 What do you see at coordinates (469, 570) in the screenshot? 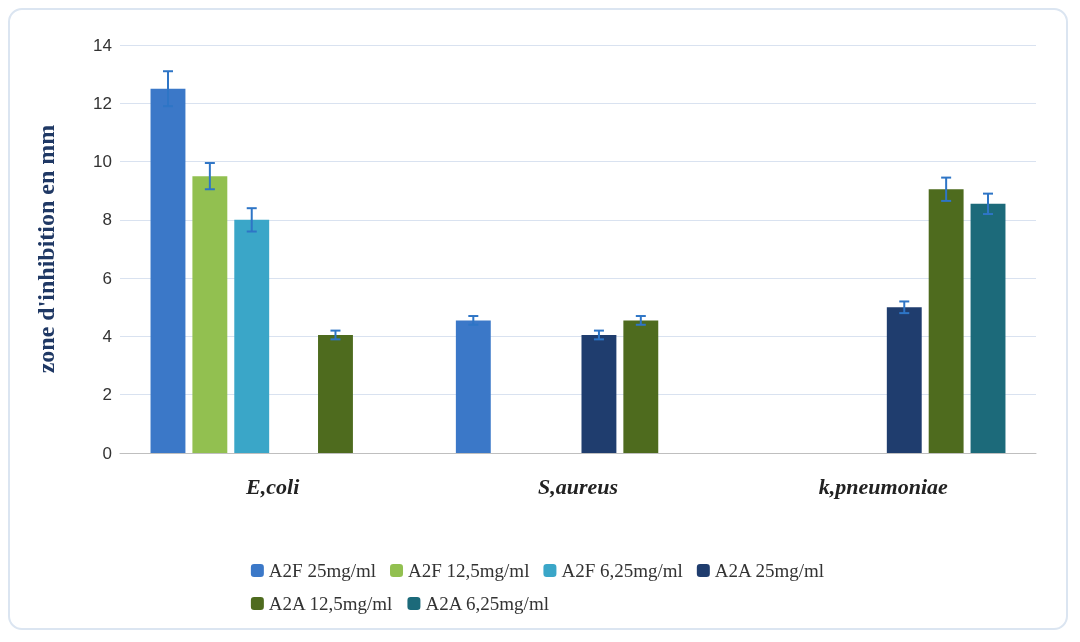
I see `legend-label: A2F 12,5mg/ml` at bounding box center [469, 570].